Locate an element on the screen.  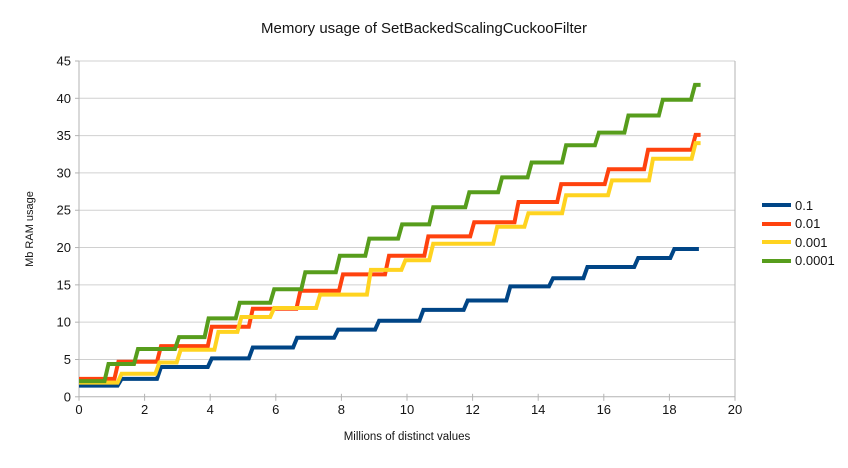
legend-label: 0.0001 is located at coordinates (815, 261).